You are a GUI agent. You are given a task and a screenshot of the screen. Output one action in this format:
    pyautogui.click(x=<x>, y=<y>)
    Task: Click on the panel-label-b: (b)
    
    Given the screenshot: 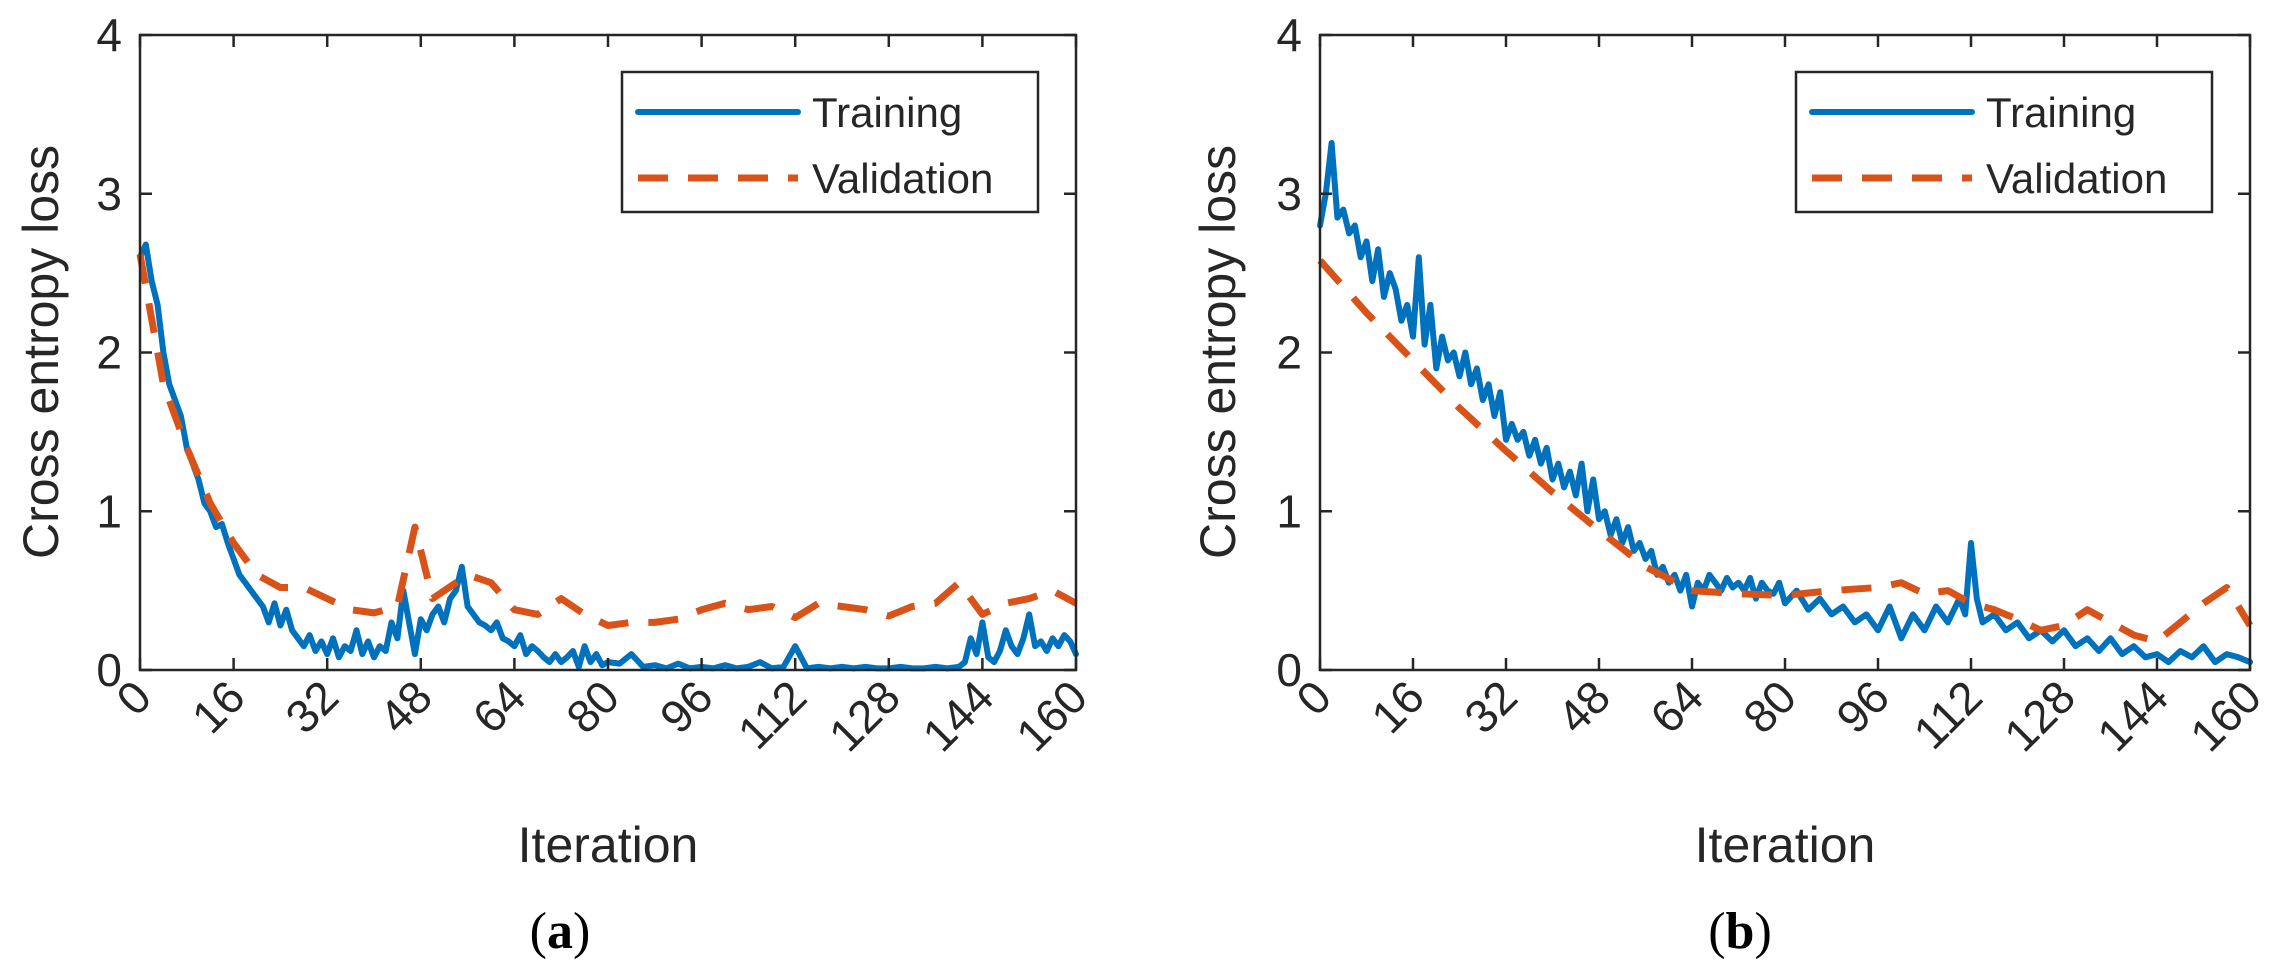 What is the action you would take?
    pyautogui.click(x=1740, y=931)
    